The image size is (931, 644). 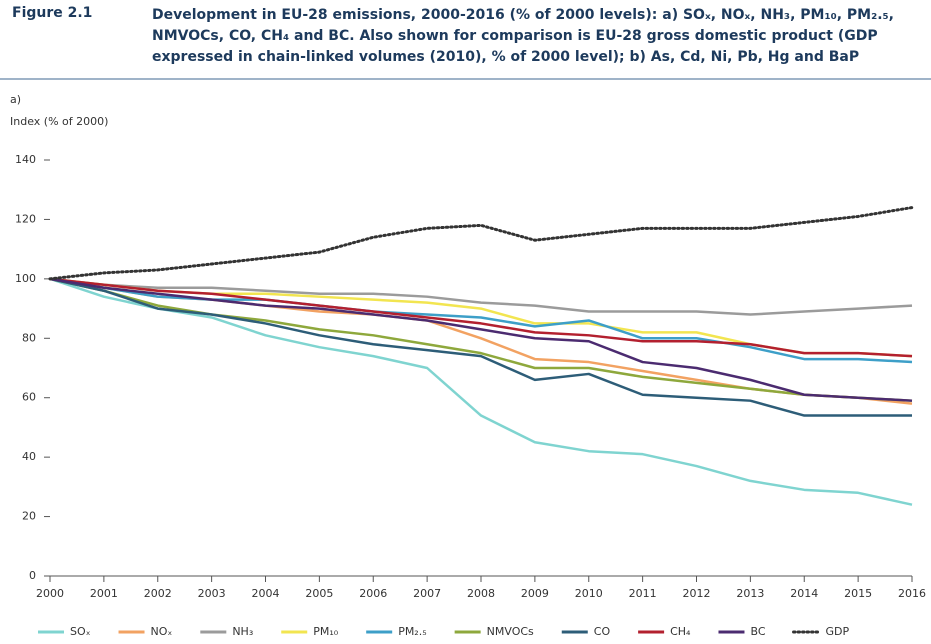 I want to click on legend-label: CH₄, so click(x=680, y=631).